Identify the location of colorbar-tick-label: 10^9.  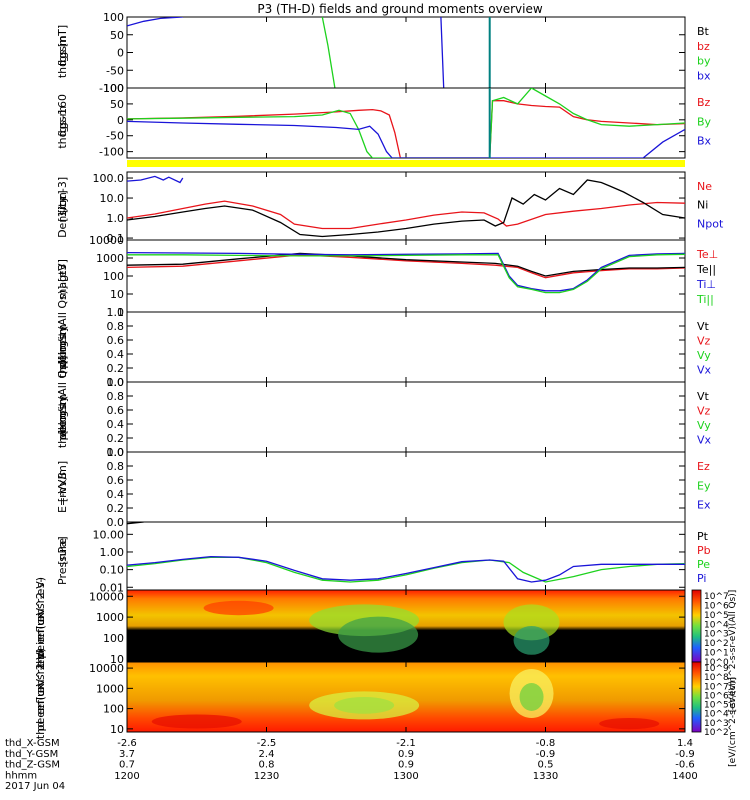
(716, 669).